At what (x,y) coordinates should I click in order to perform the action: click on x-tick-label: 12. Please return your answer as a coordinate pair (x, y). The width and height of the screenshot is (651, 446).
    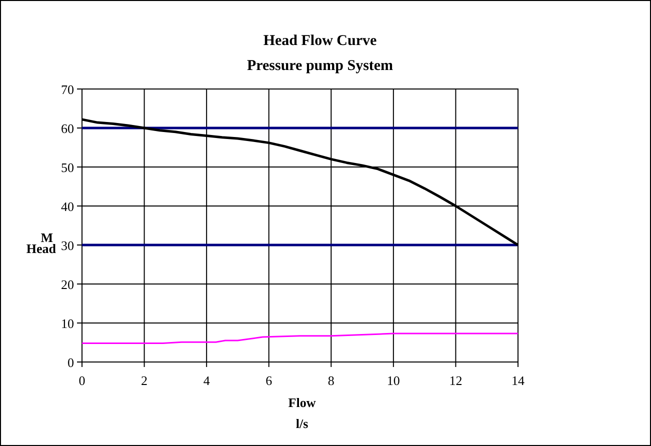
    Looking at the image, I should click on (455, 380).